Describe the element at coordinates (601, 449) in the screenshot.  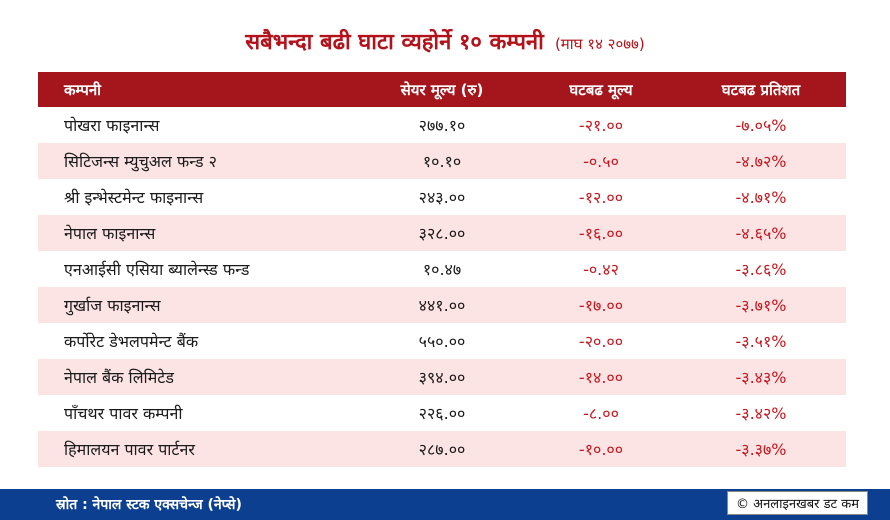
I see `price-change: -१०.००` at that location.